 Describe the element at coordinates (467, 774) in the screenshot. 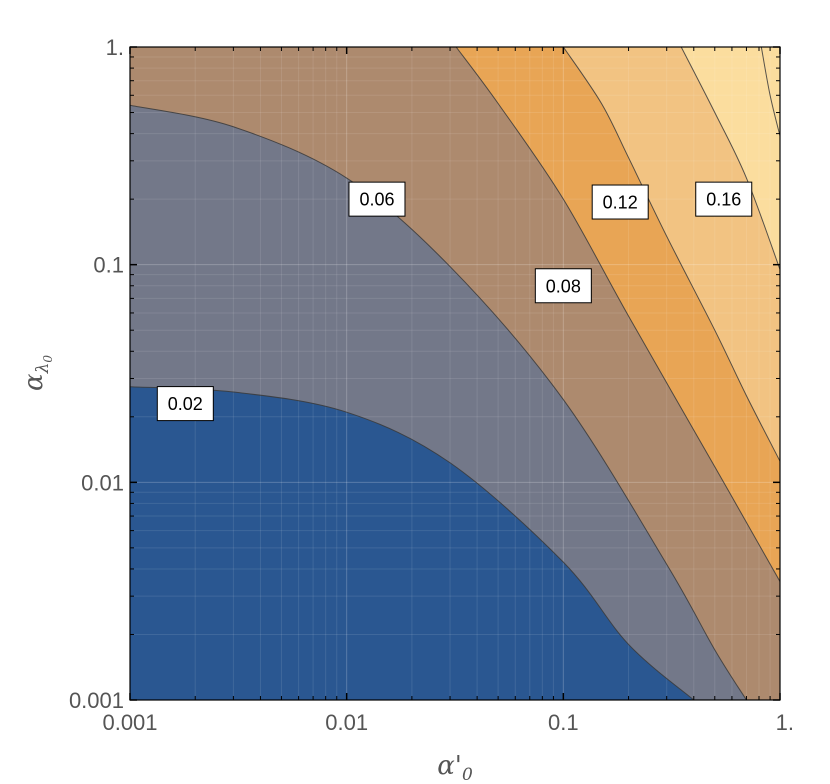

I see `x-axis-label-sub: 0` at that location.